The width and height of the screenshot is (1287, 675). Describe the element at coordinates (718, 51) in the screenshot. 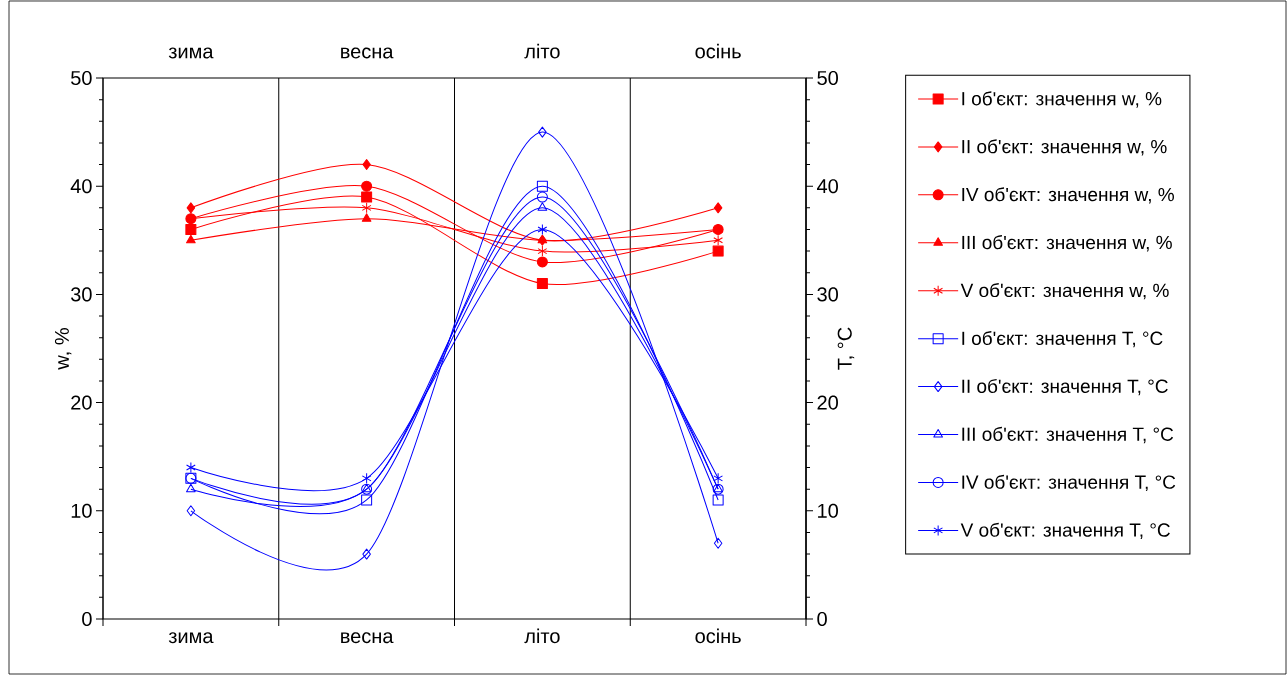

I see `category-label: осінь` at that location.